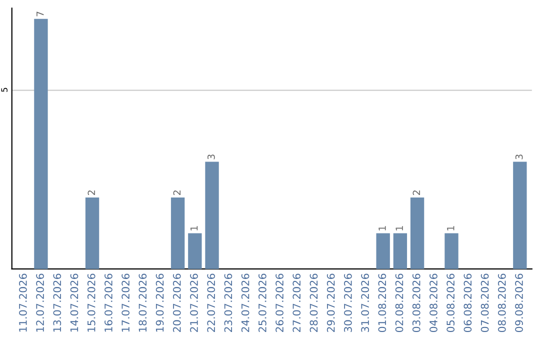 The height and width of the screenshot is (340, 540). What do you see at coordinates (314, 303) in the screenshot?
I see `x-tick-label: 28.07.2026` at bounding box center [314, 303].